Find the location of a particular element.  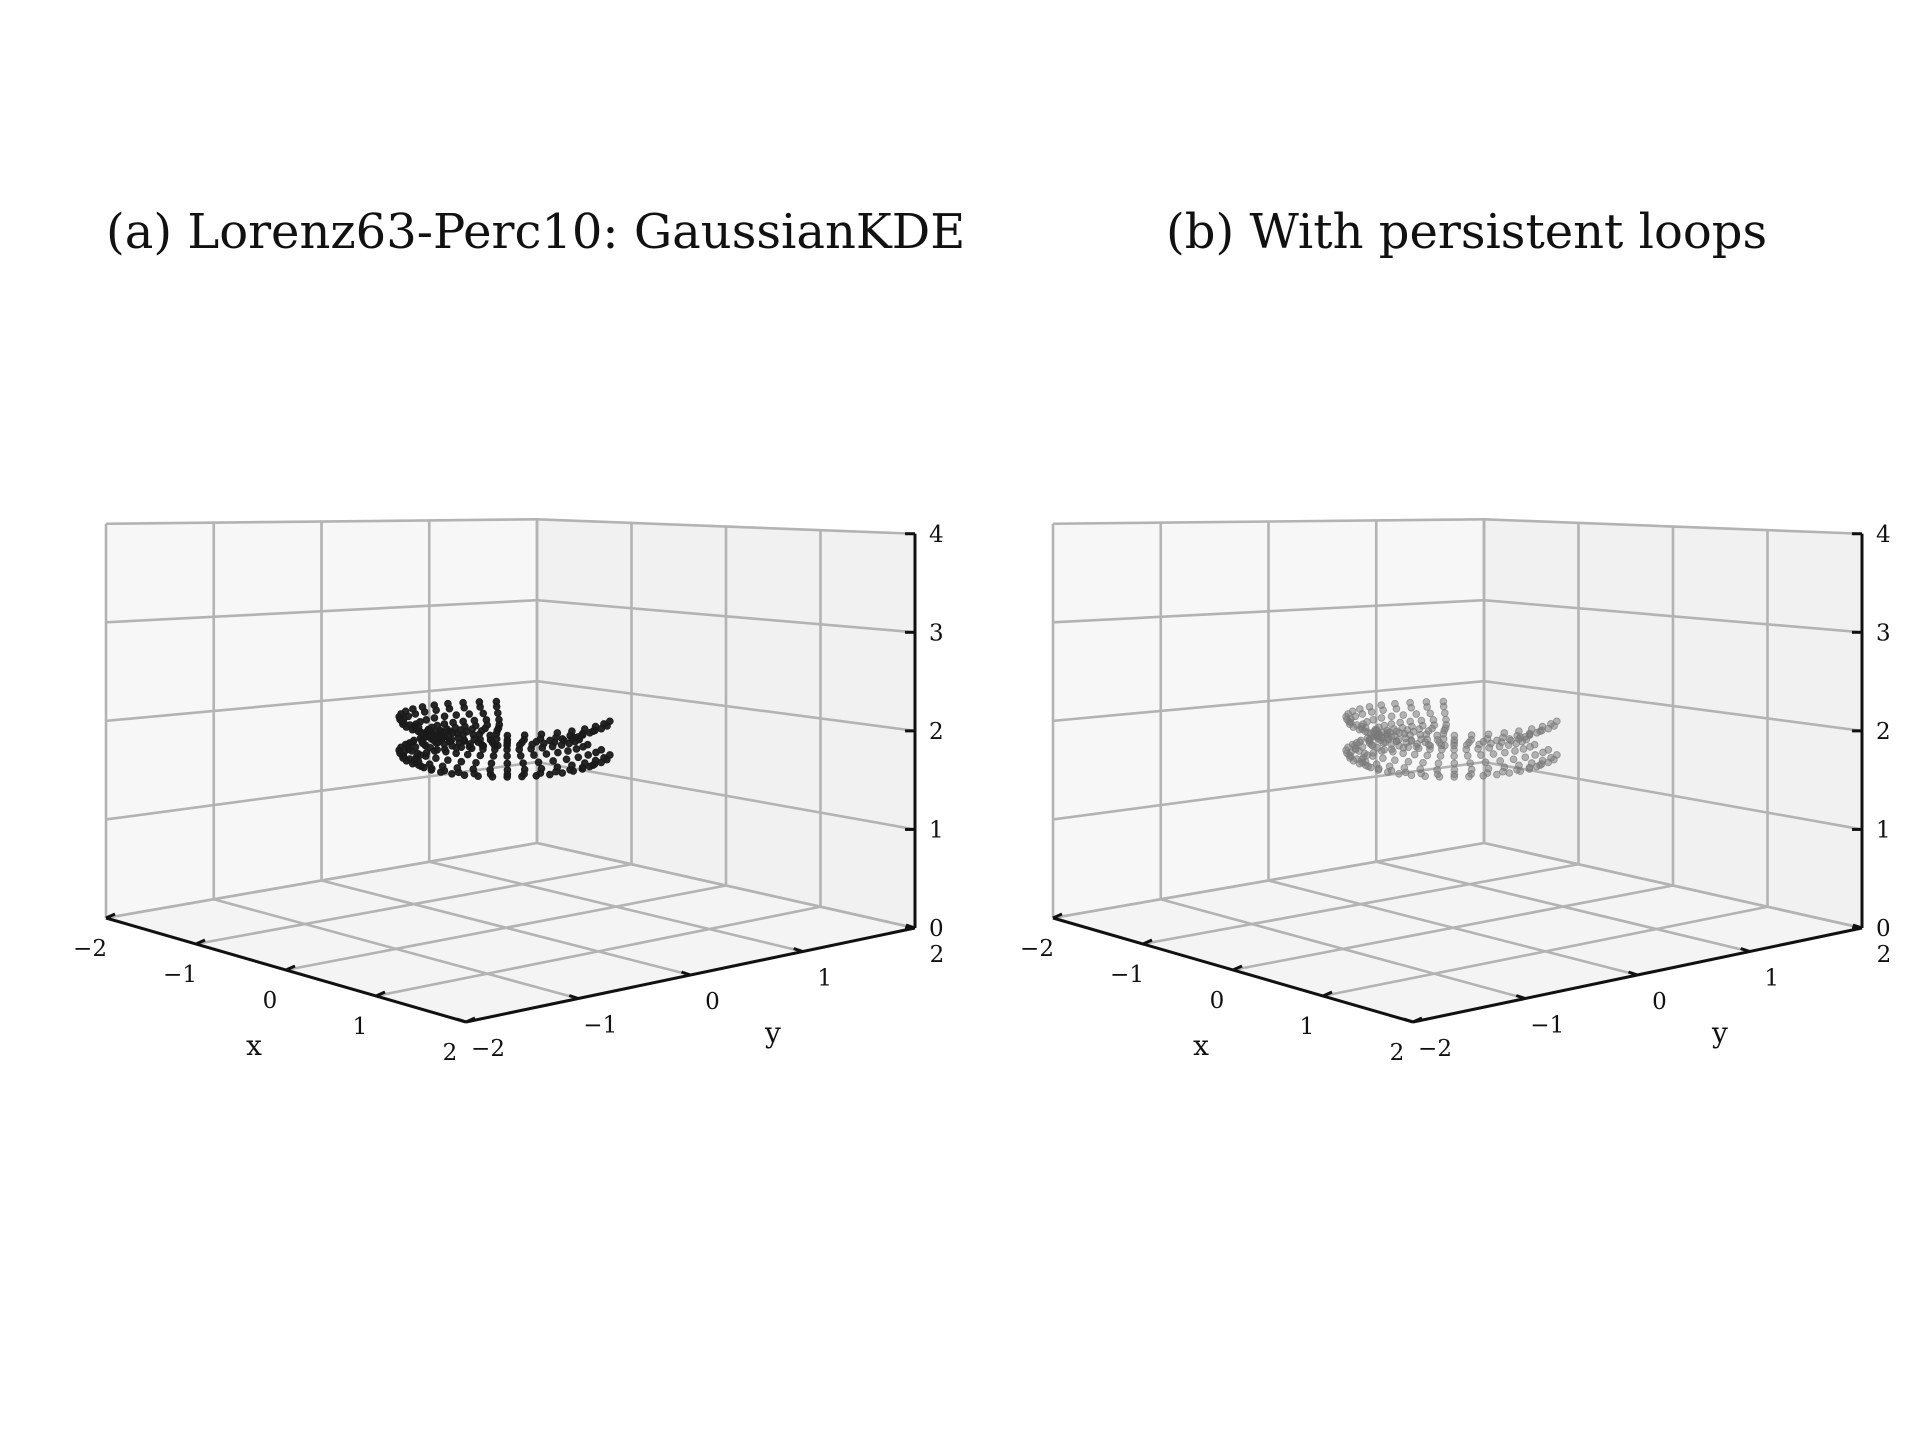

panel-a-floor-grid-y is located at coordinates (506, 928).